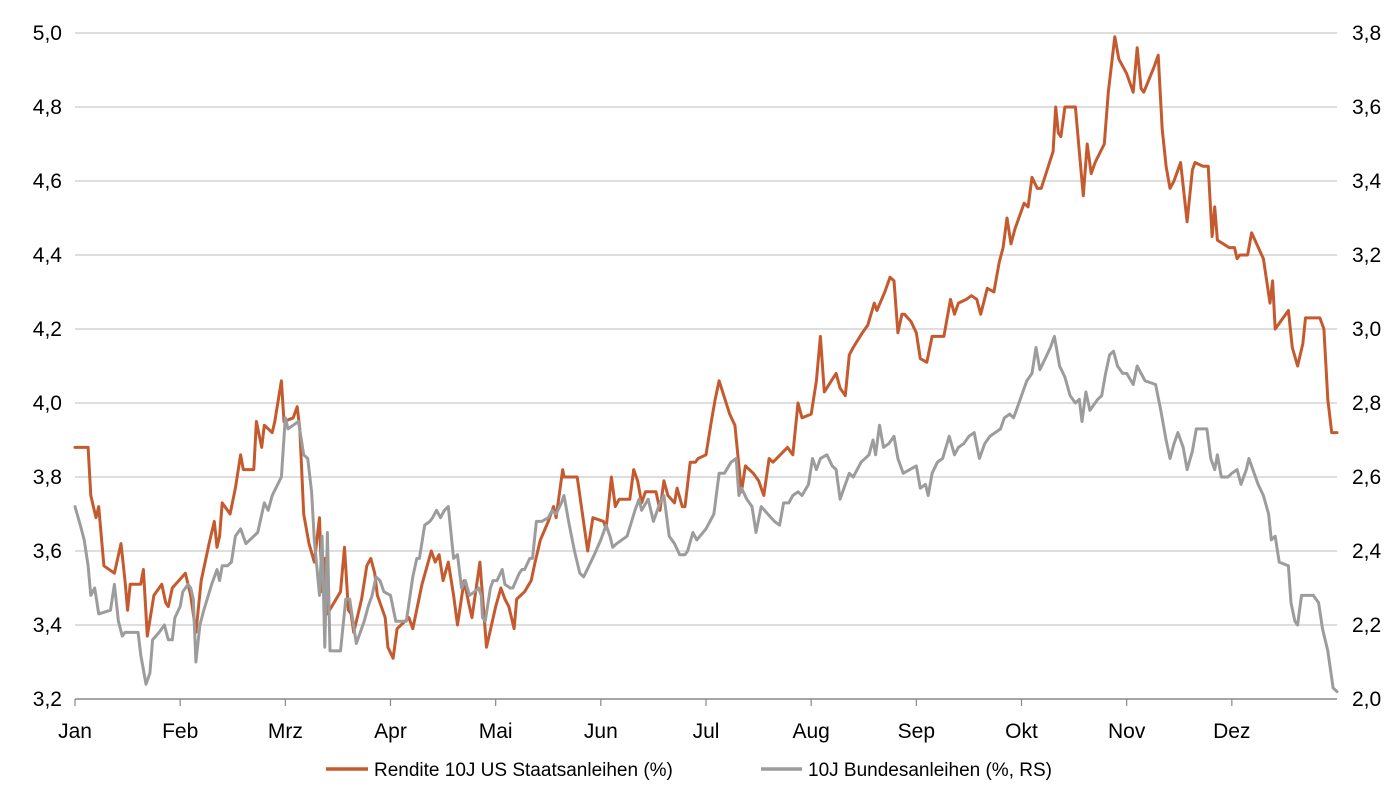 The height and width of the screenshot is (793, 1400). Describe the element at coordinates (47, 403) in the screenshot. I see `y-left-tick-label: 4,0` at that location.